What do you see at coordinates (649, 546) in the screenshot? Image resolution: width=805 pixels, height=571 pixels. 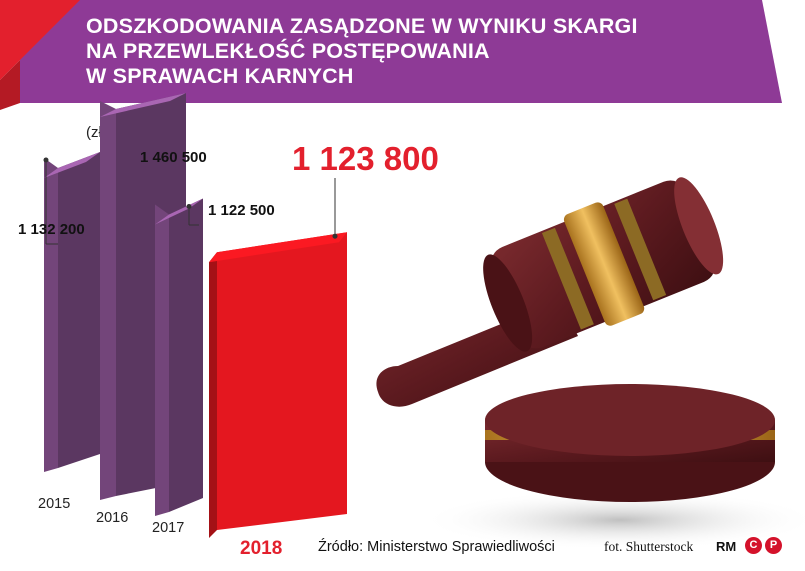 I see `photo-credit: fot. Shutterstock` at bounding box center [649, 546].